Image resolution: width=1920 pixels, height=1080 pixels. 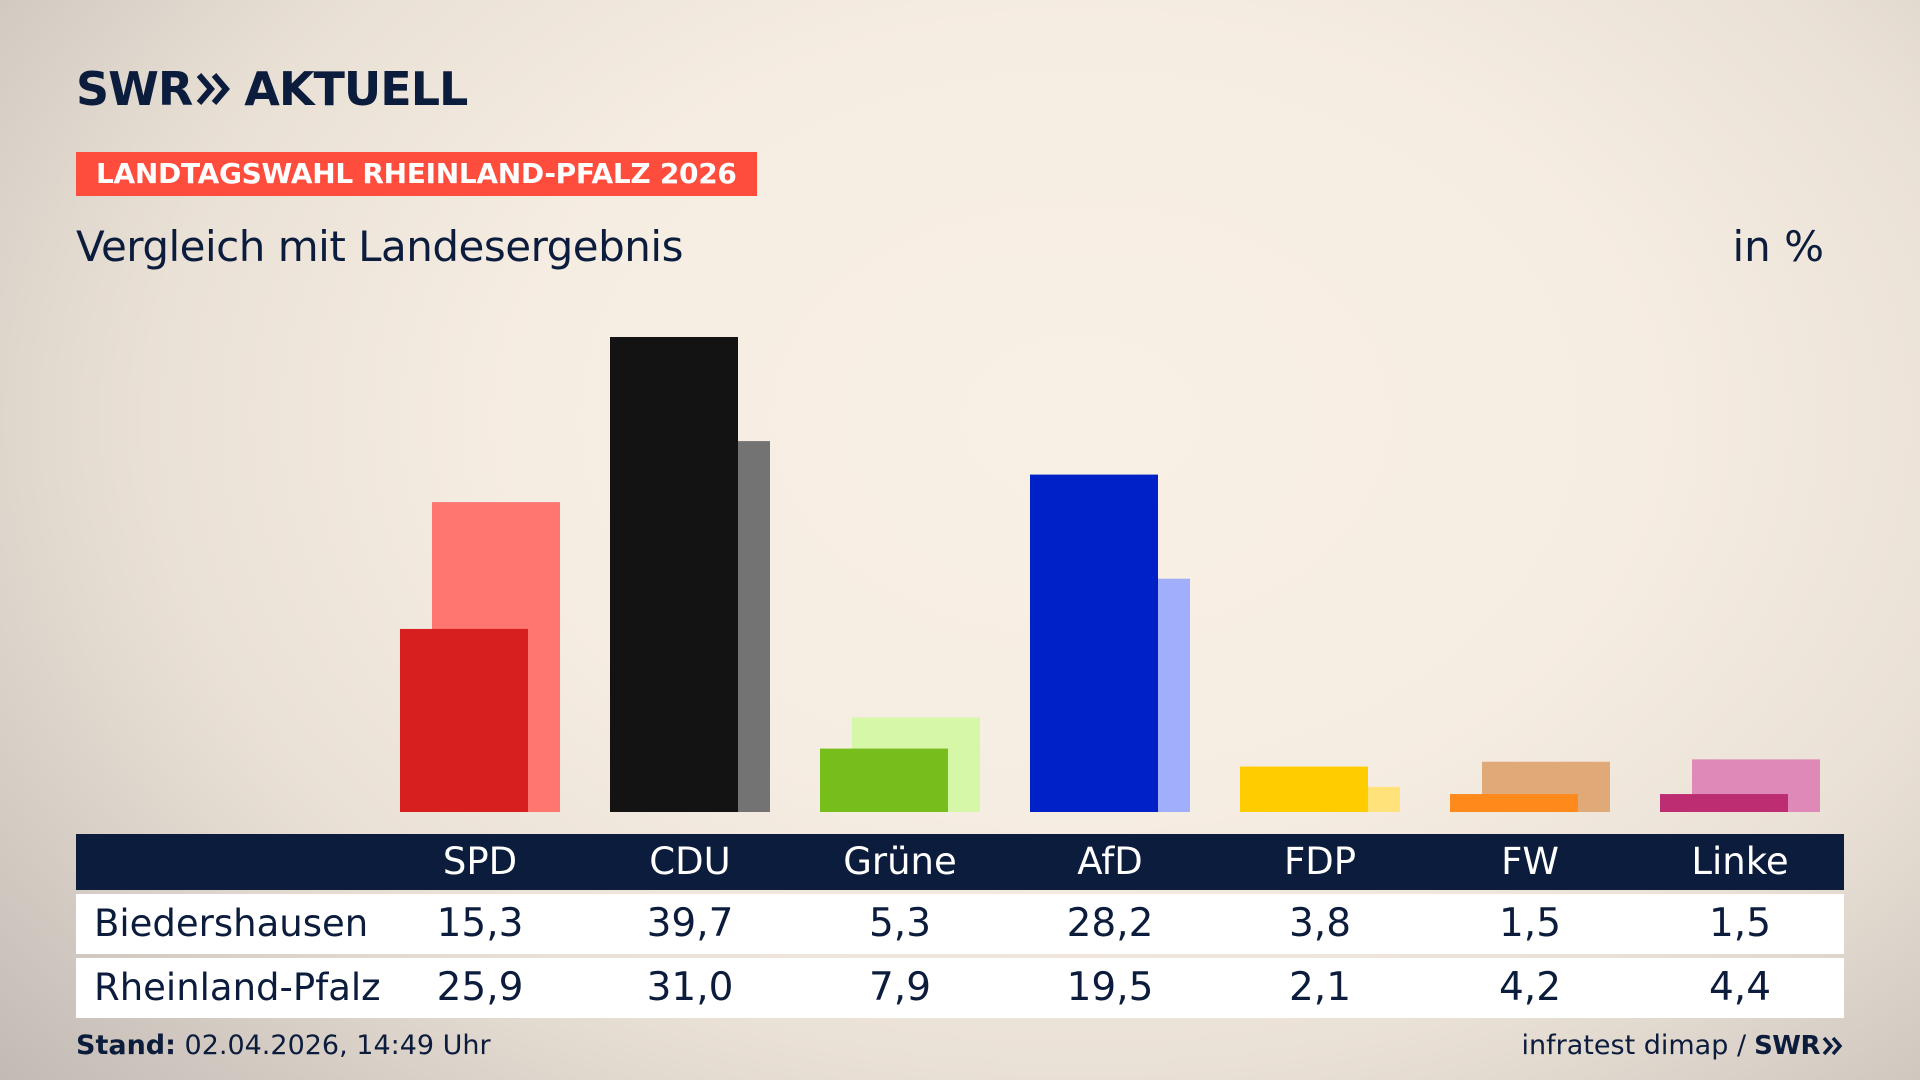 I want to click on bar-local-linke, so click(x=1724, y=803).